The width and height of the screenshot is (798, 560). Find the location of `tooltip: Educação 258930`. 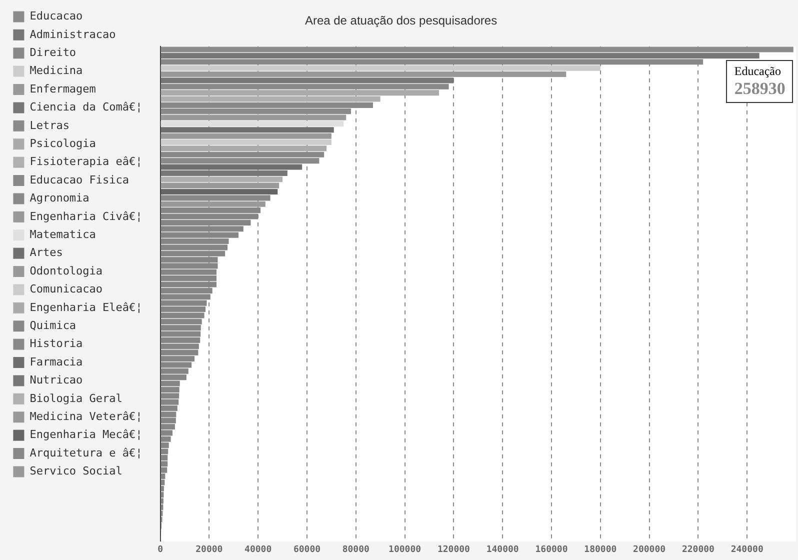

tooltip: Educação 258930 is located at coordinates (760, 81).